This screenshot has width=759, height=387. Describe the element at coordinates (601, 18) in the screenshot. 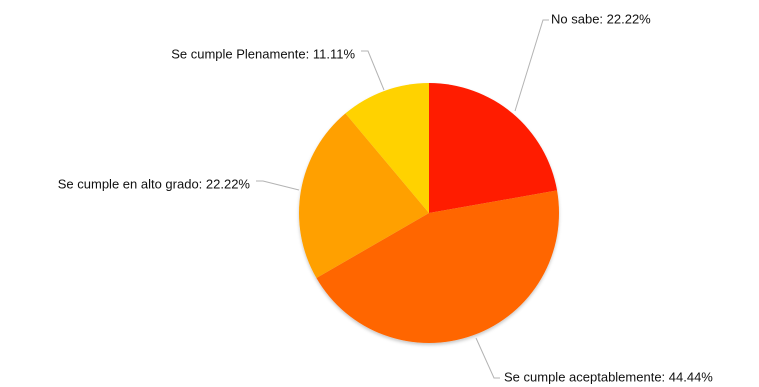

I see `slice-label-1: No sabe: 22.22%` at that location.